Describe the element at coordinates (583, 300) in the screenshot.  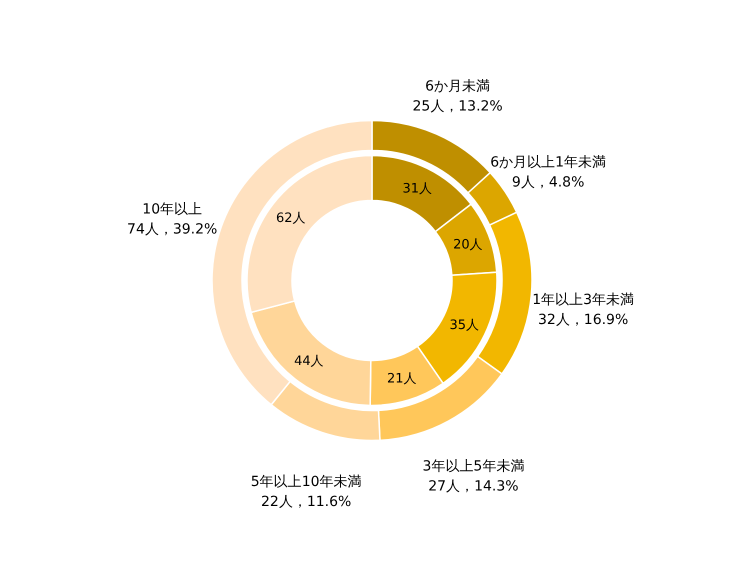
I see `slice-label: 1年以上3年未満` at that location.